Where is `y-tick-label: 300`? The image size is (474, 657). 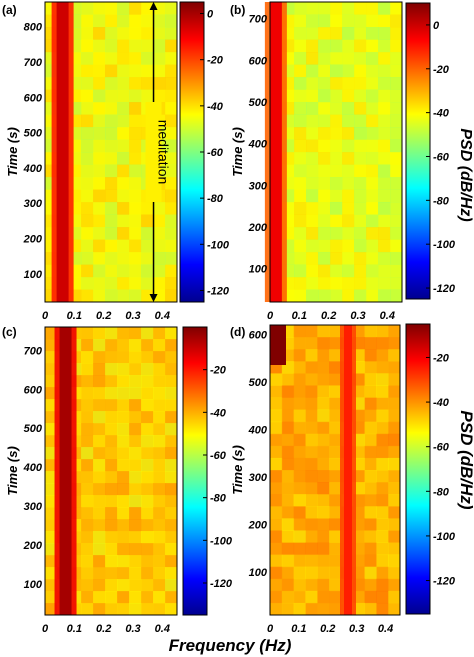
y-tick-label: 300 is located at coordinates (258, 186).